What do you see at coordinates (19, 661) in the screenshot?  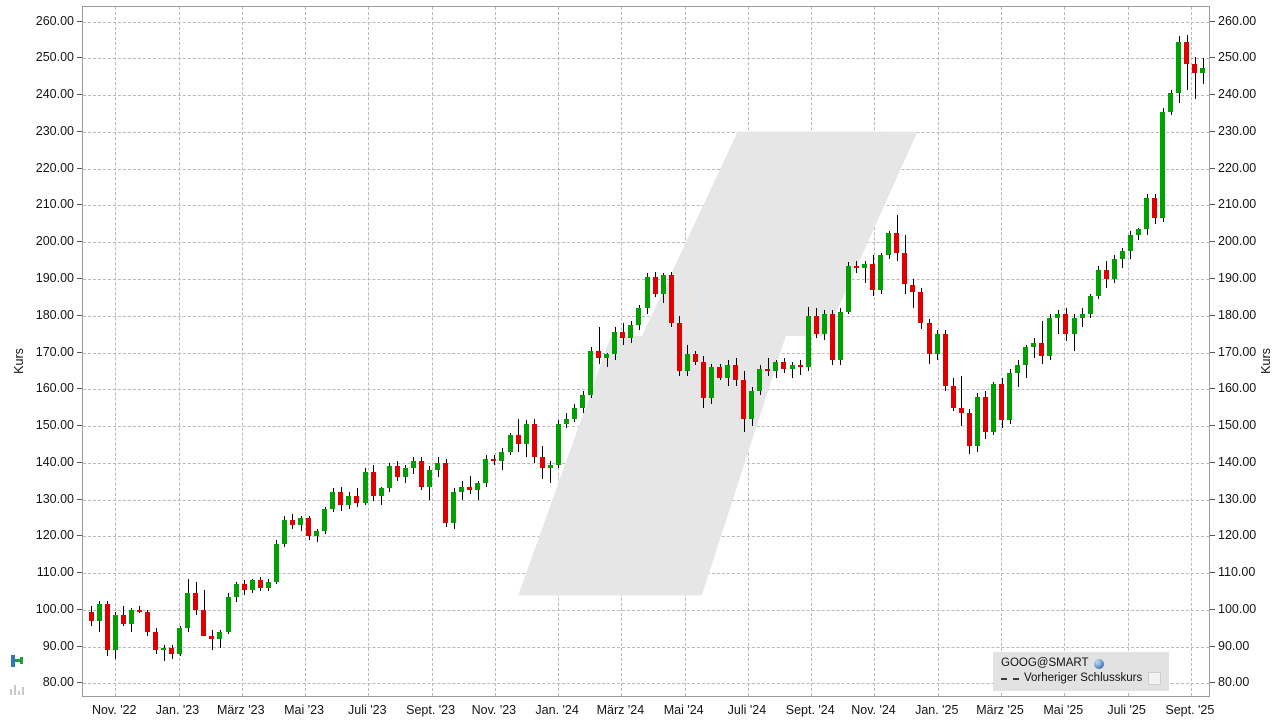 I see `chart-marker-icon` at bounding box center [19, 661].